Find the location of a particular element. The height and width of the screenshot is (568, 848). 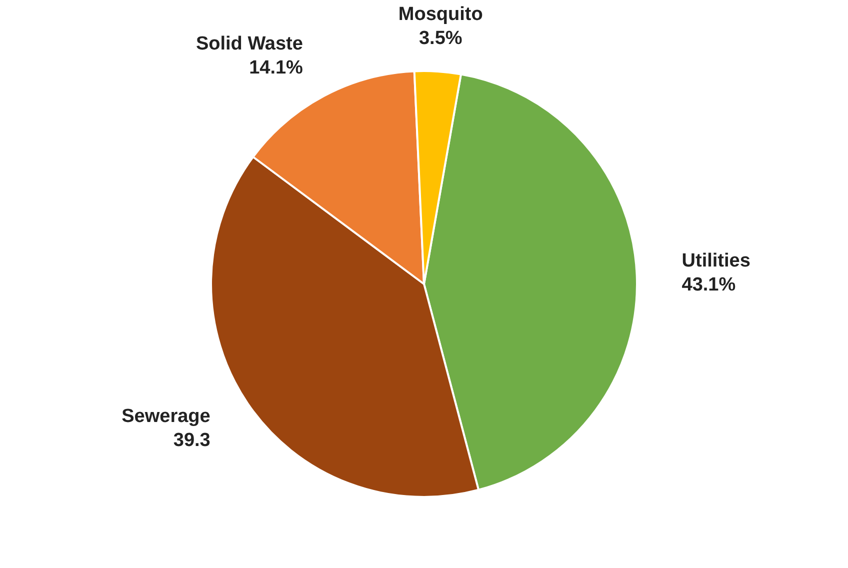

slice-label: Sewerage is located at coordinates (166, 416).